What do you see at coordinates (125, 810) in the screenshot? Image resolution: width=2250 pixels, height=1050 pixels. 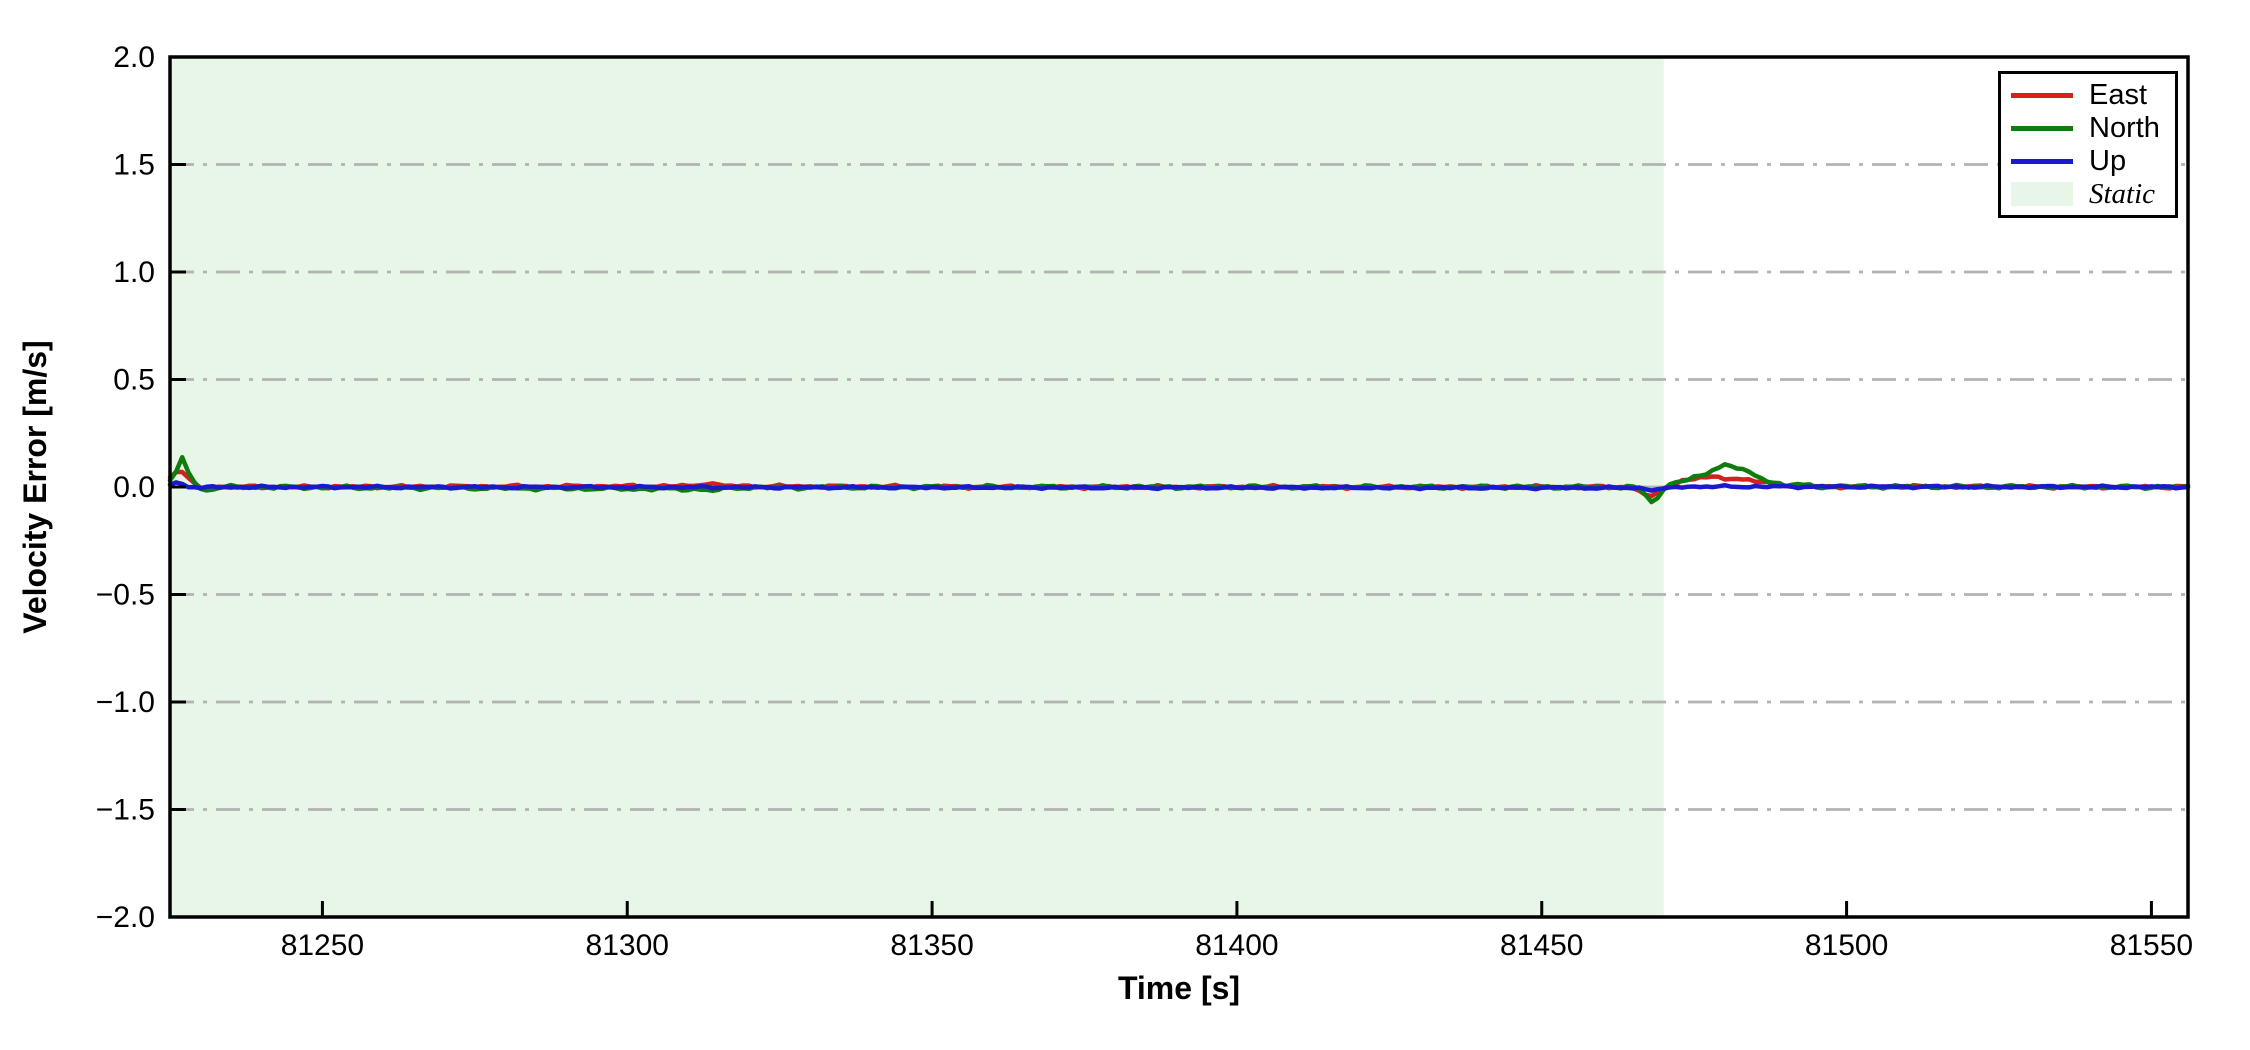 I see `y-tick-label: −1.5` at bounding box center [125, 810].